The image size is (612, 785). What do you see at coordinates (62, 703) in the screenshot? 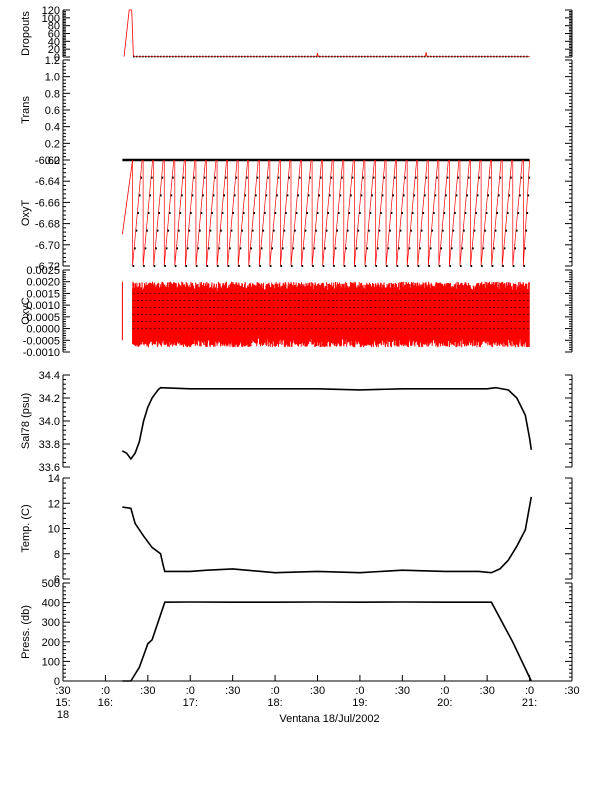
I see `x-tick-label: 15:` at bounding box center [62, 703].